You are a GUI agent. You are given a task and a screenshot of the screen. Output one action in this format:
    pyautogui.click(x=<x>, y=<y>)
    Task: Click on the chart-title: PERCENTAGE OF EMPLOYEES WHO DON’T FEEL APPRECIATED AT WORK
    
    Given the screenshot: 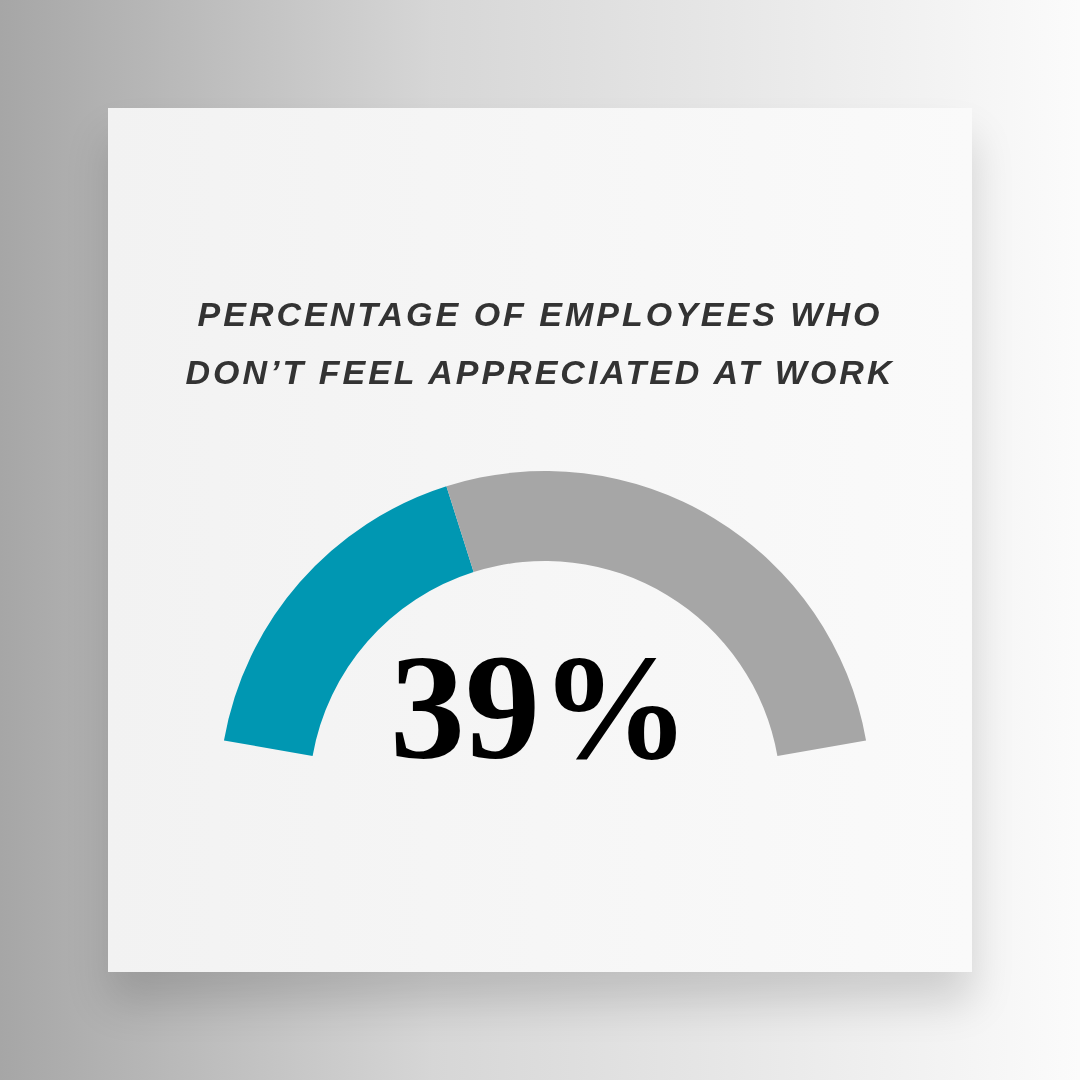 What is the action you would take?
    pyautogui.click(x=540, y=343)
    